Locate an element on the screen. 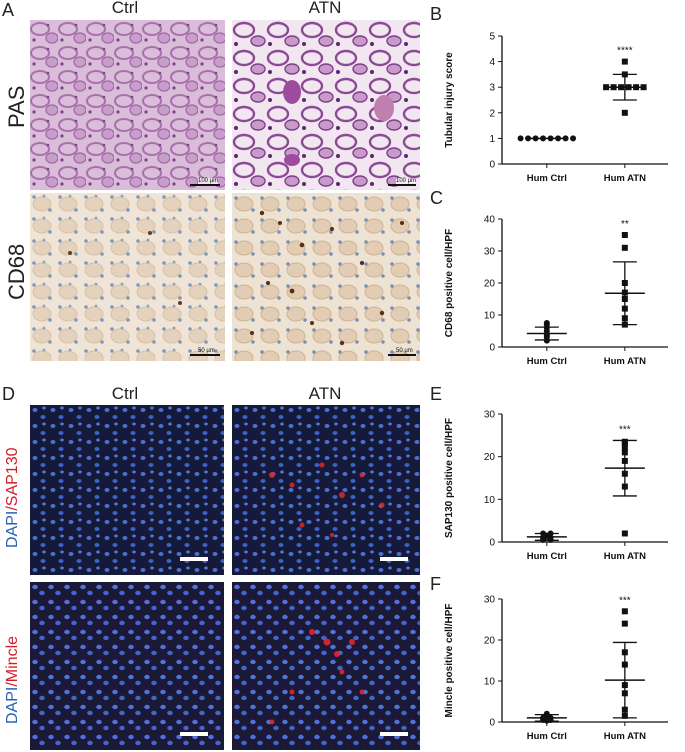 Image resolution: width=685 pixels, height=752 pixels. pas-ctrl-image is located at coordinates (127, 105).